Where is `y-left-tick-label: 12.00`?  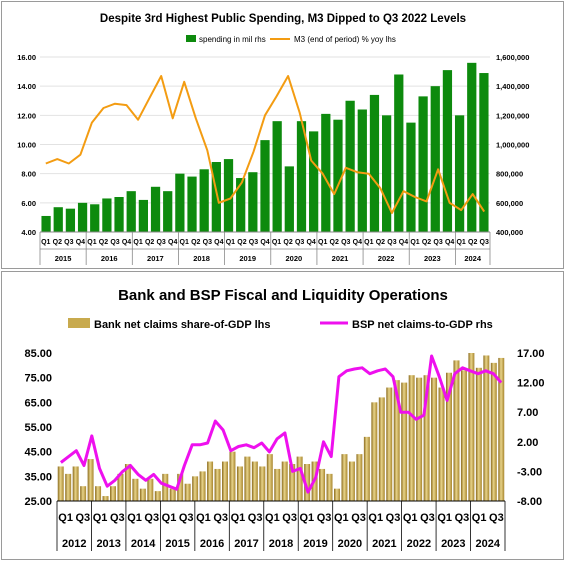 y-left-tick-label: 12.00 is located at coordinates (26, 115).